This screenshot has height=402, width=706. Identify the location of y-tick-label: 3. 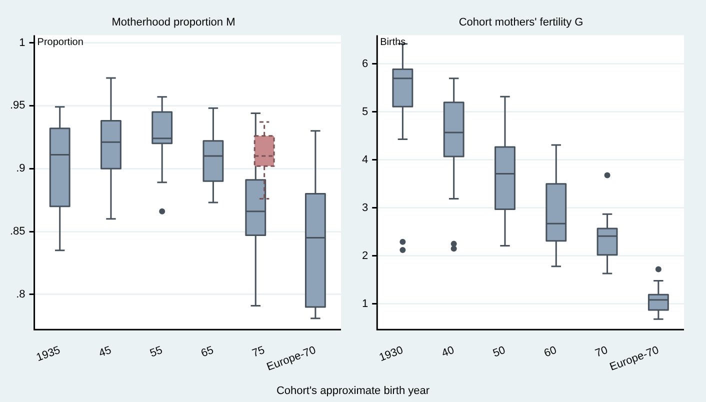
(365, 208).